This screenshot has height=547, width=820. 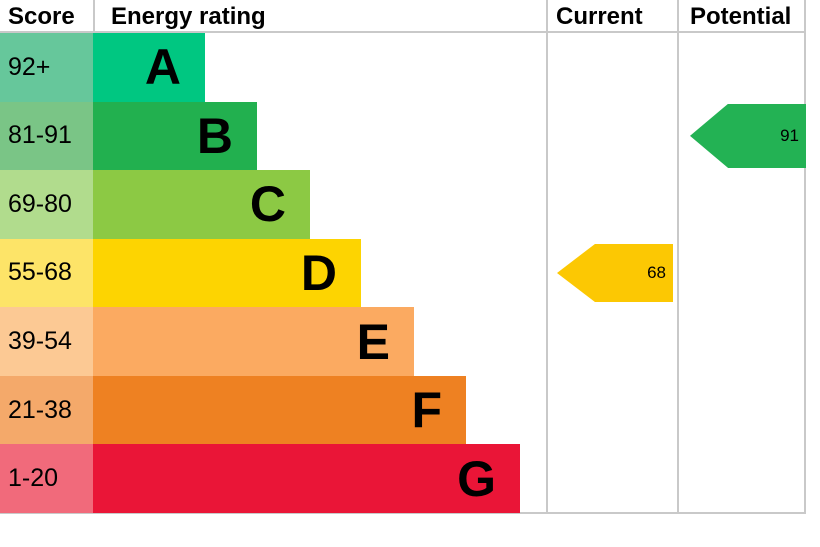 What do you see at coordinates (41, 16) in the screenshot?
I see `column-header-score: Score` at bounding box center [41, 16].